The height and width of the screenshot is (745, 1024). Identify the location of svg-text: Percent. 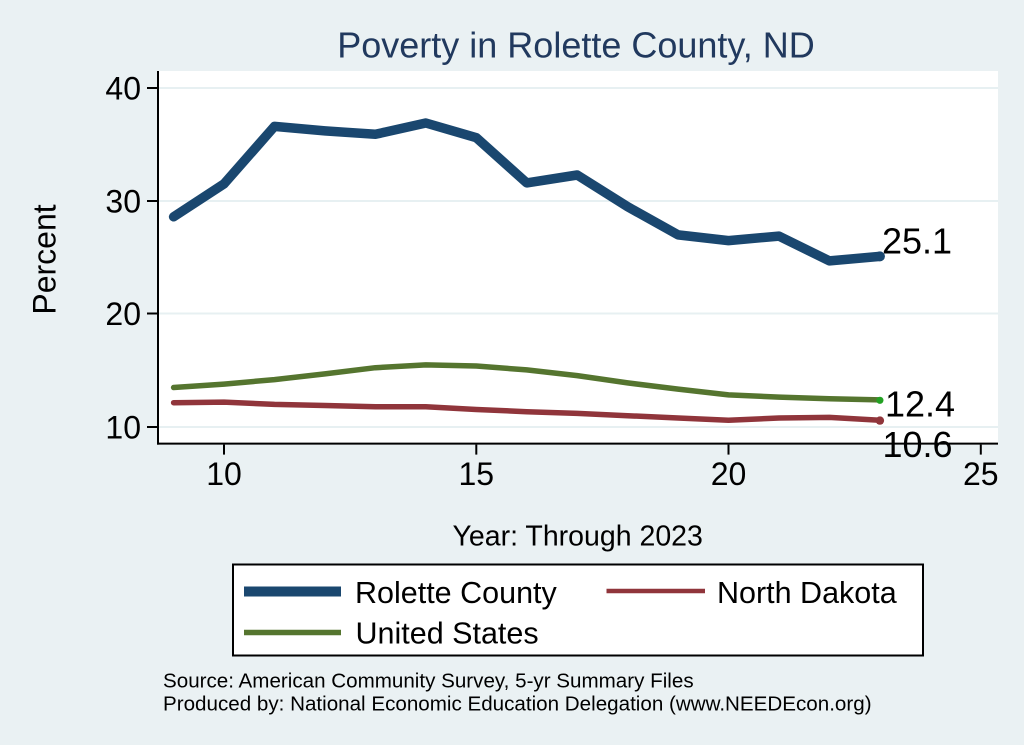
(45, 259).